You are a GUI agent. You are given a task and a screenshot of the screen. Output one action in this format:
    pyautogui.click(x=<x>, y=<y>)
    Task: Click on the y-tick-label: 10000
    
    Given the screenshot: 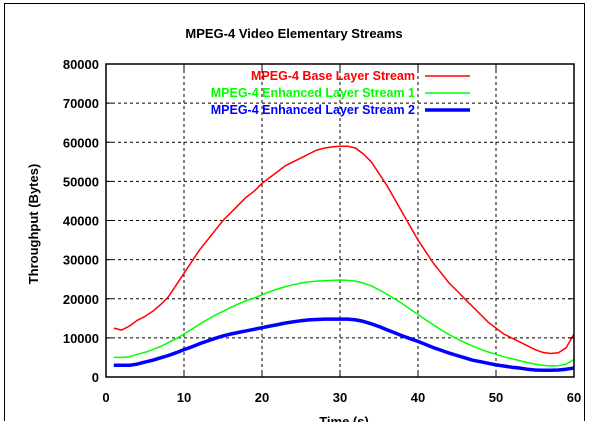 What is the action you would take?
    pyautogui.click(x=81, y=338)
    